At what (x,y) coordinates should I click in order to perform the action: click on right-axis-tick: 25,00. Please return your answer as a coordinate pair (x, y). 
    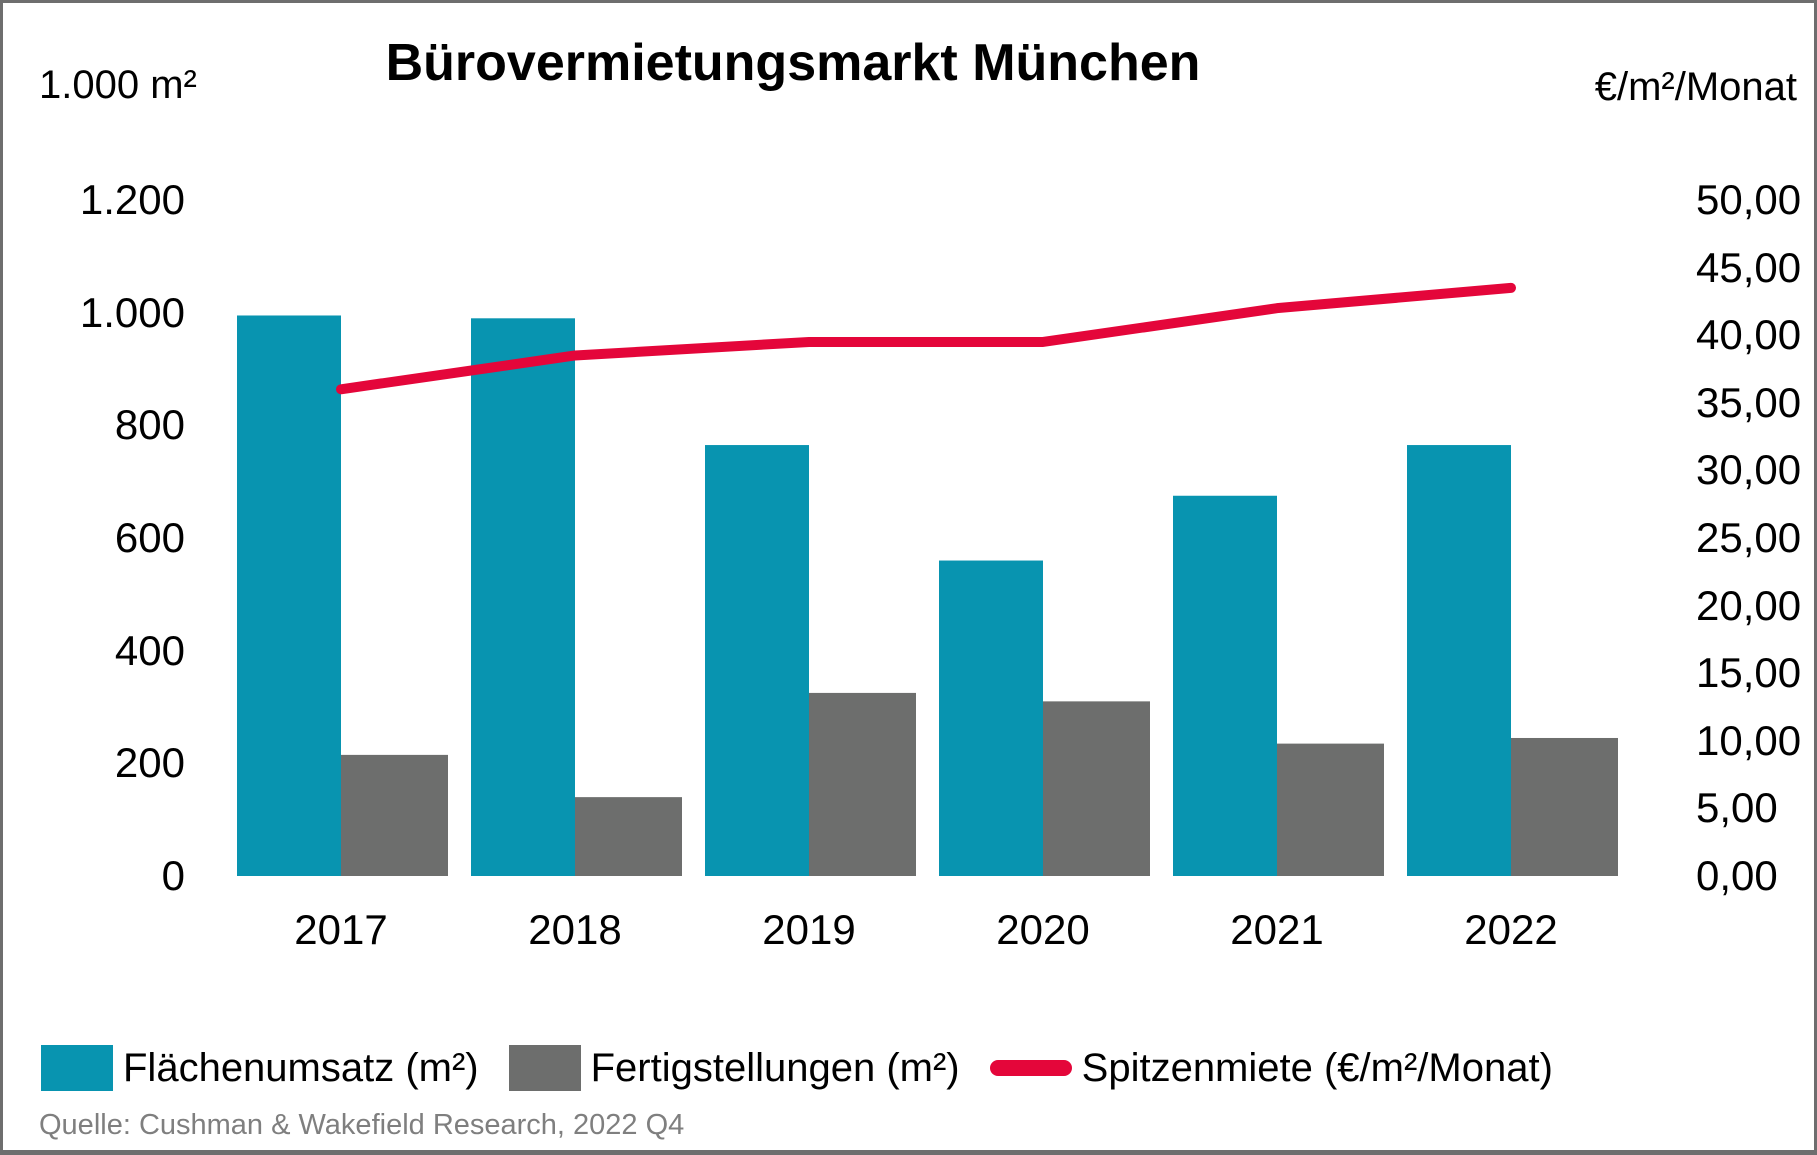
    Looking at the image, I should click on (1749, 537).